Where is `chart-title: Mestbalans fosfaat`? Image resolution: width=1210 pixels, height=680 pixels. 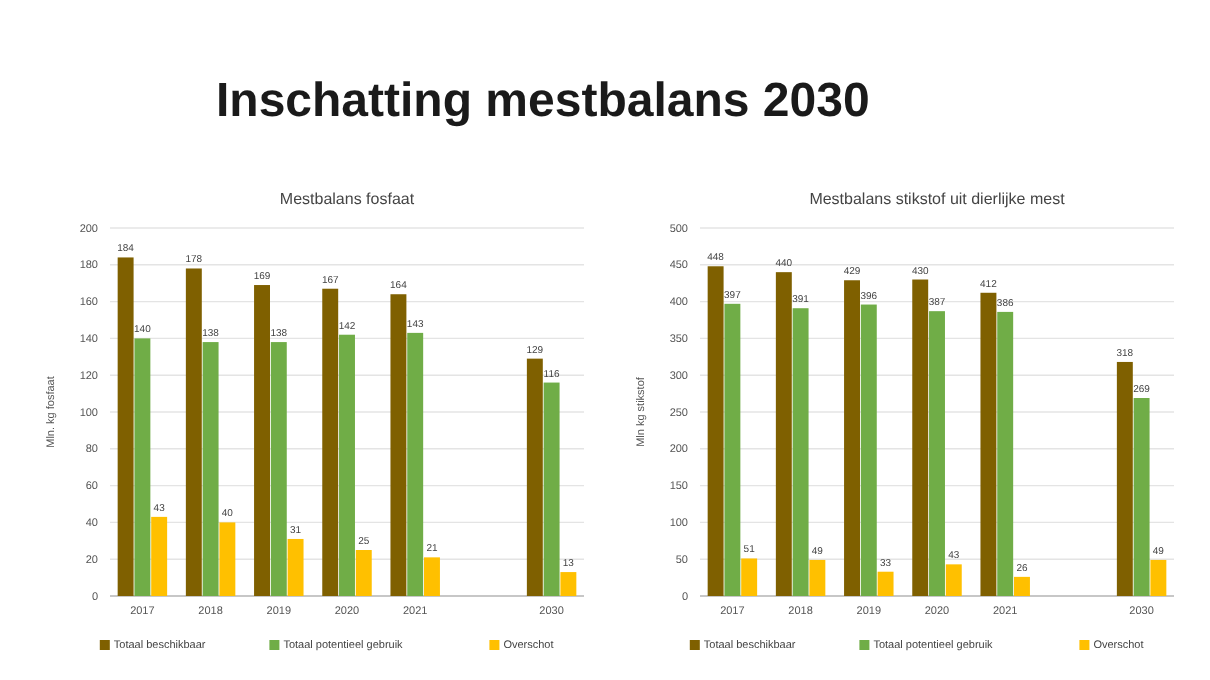
chart-title: Mestbalans fosfaat is located at coordinates (347, 199).